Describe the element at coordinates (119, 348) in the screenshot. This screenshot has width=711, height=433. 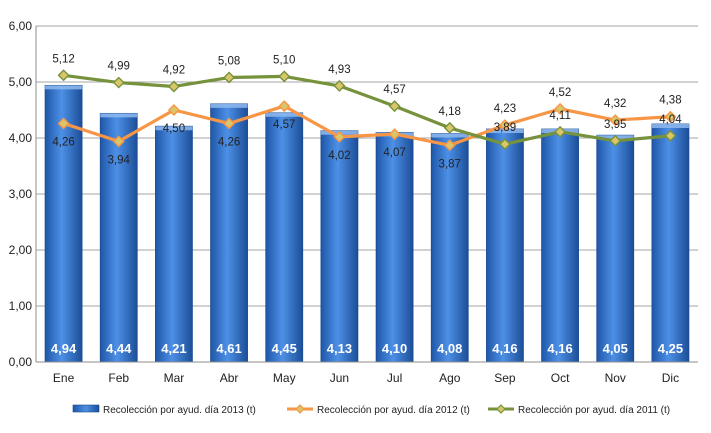
I see `bar-data-label: 4,44` at that location.